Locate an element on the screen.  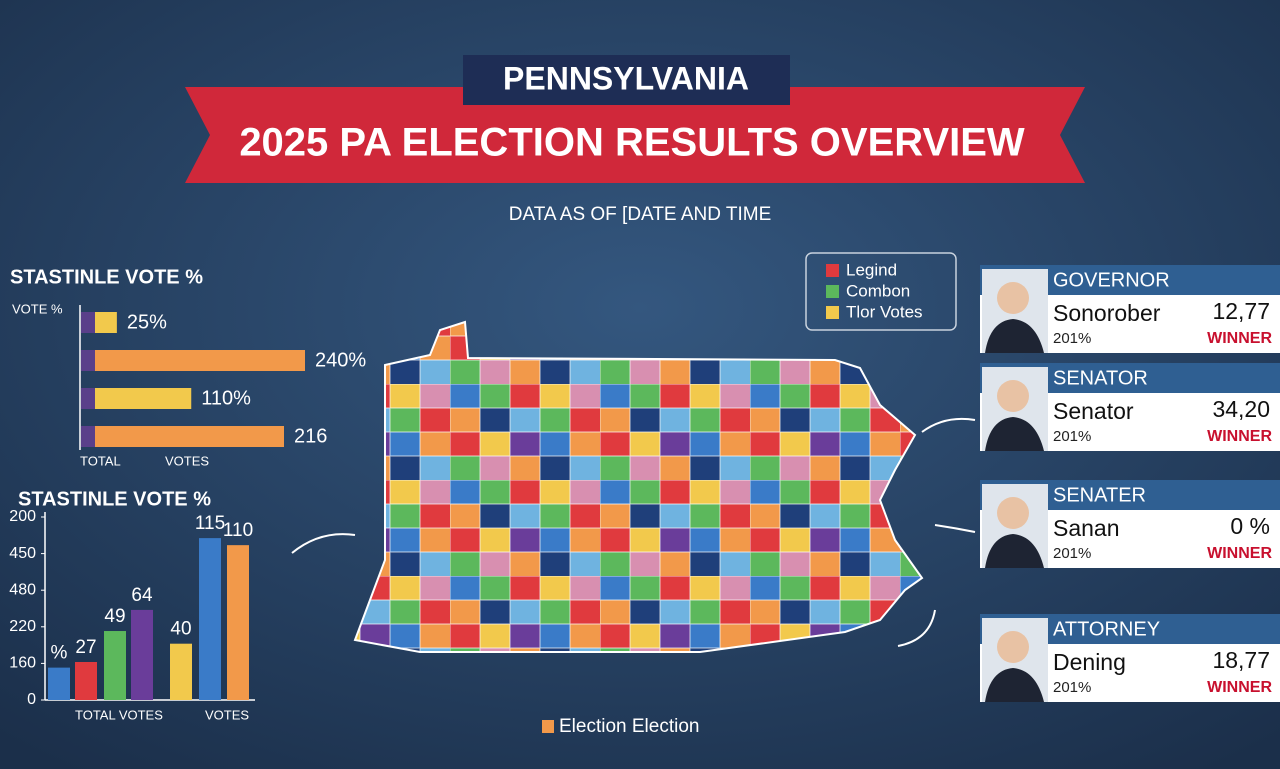
y-tick-label: 0 is located at coordinates (31, 699).